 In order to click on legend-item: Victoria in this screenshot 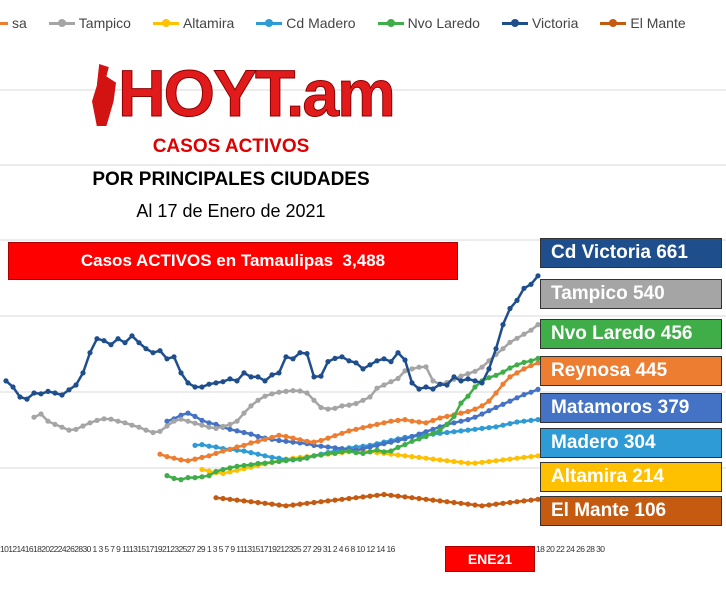, I will do `click(540, 23)`.